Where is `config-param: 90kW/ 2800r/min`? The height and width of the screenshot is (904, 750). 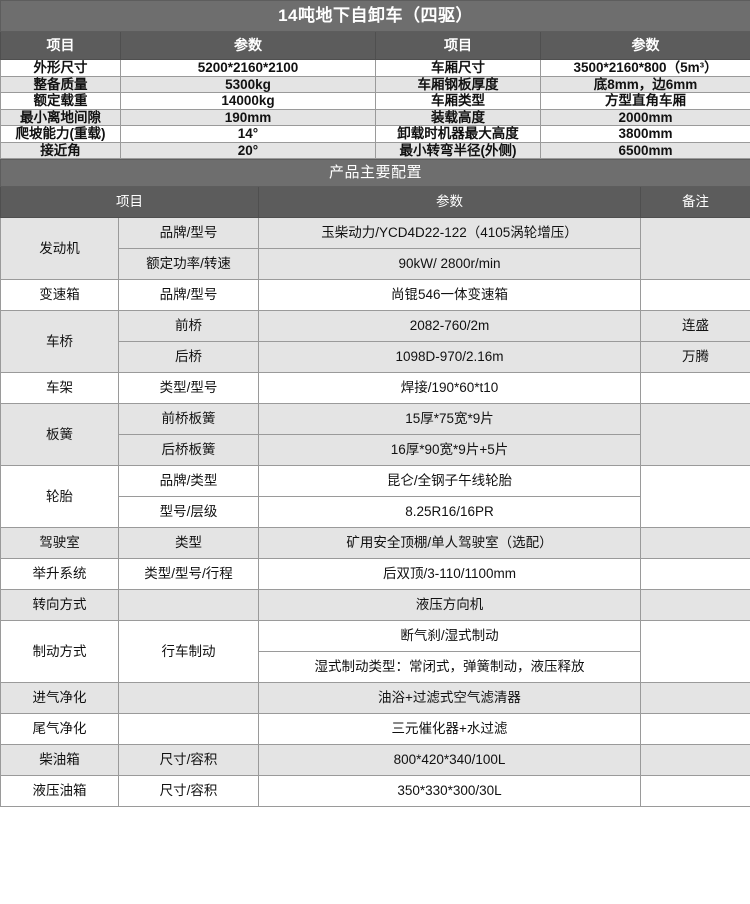
config-param: 90kW/ 2800r/min is located at coordinates (449, 264).